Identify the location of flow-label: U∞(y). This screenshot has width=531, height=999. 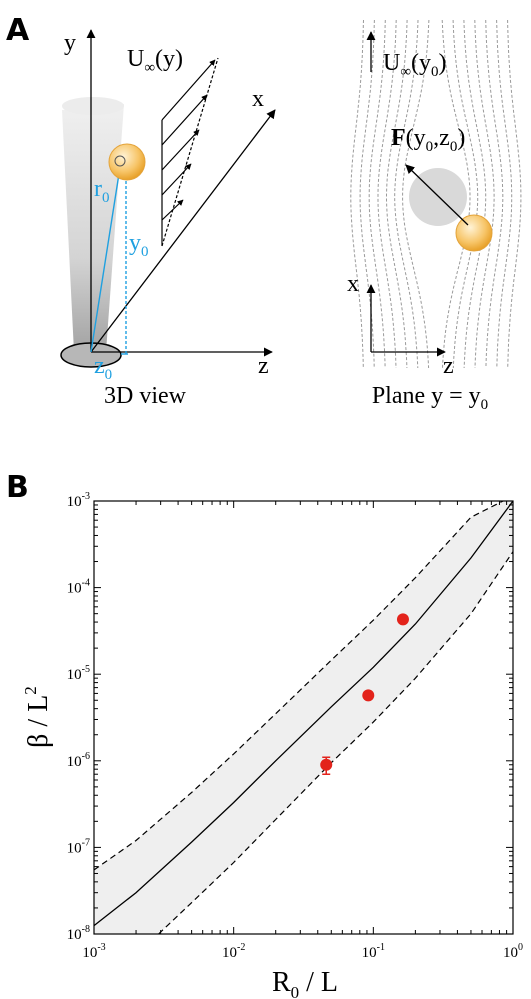
(155, 61).